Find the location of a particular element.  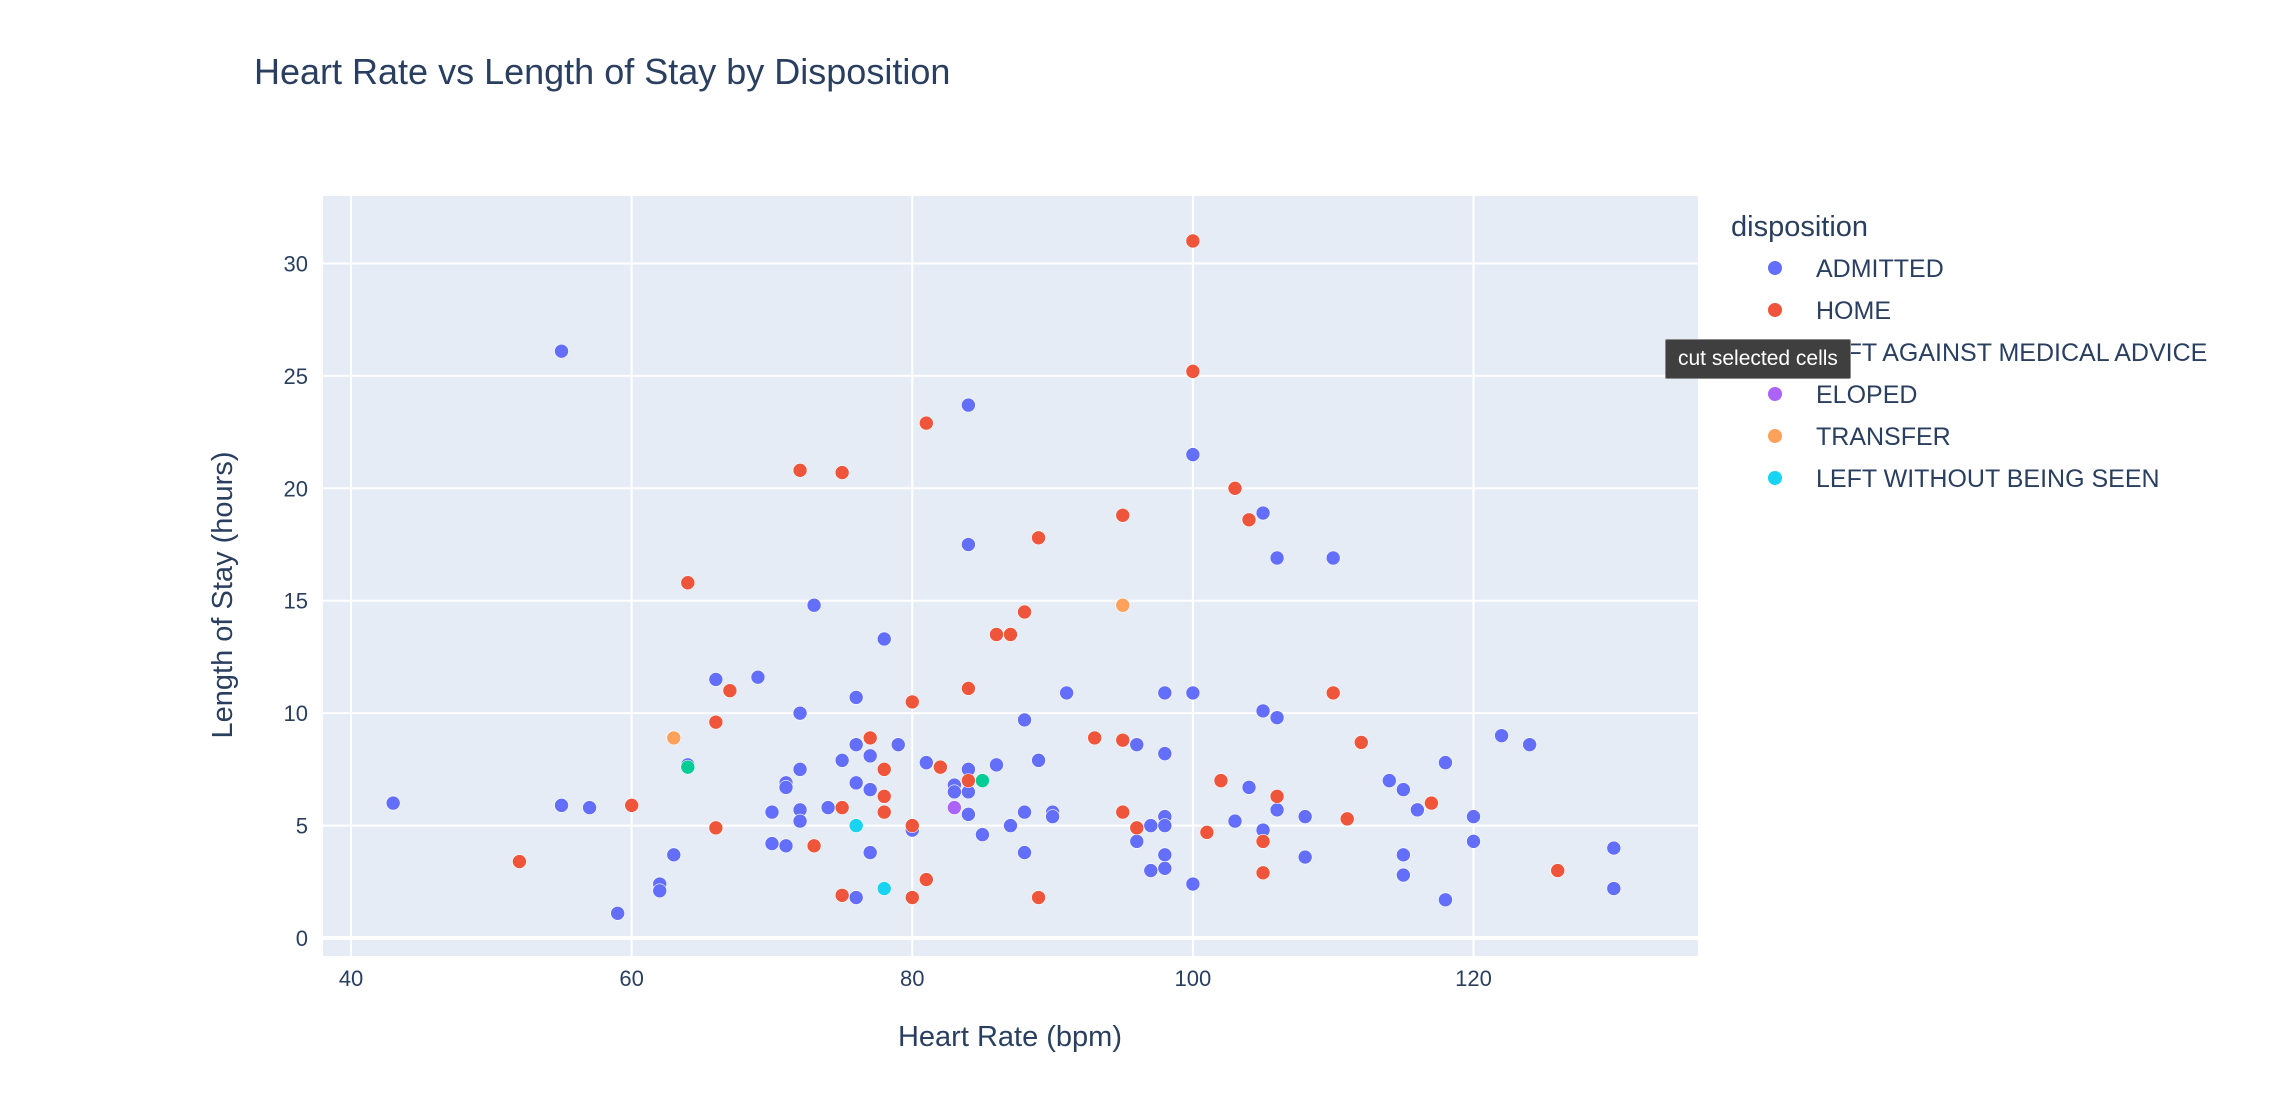

legend-item: TRANSFER is located at coordinates (1859, 437).